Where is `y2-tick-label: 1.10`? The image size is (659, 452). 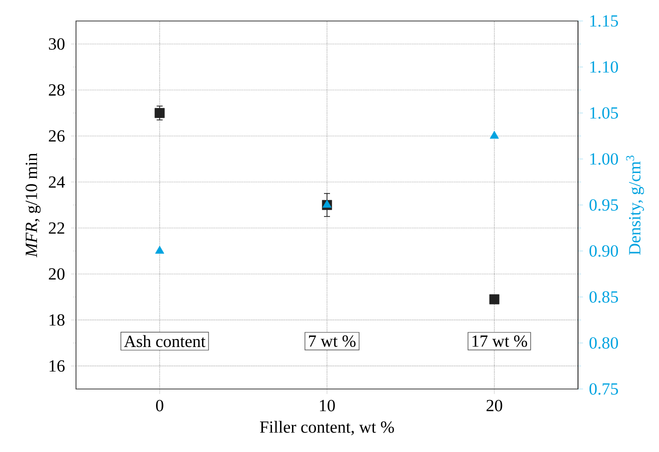 y2-tick-label: 1.10 is located at coordinates (604, 67).